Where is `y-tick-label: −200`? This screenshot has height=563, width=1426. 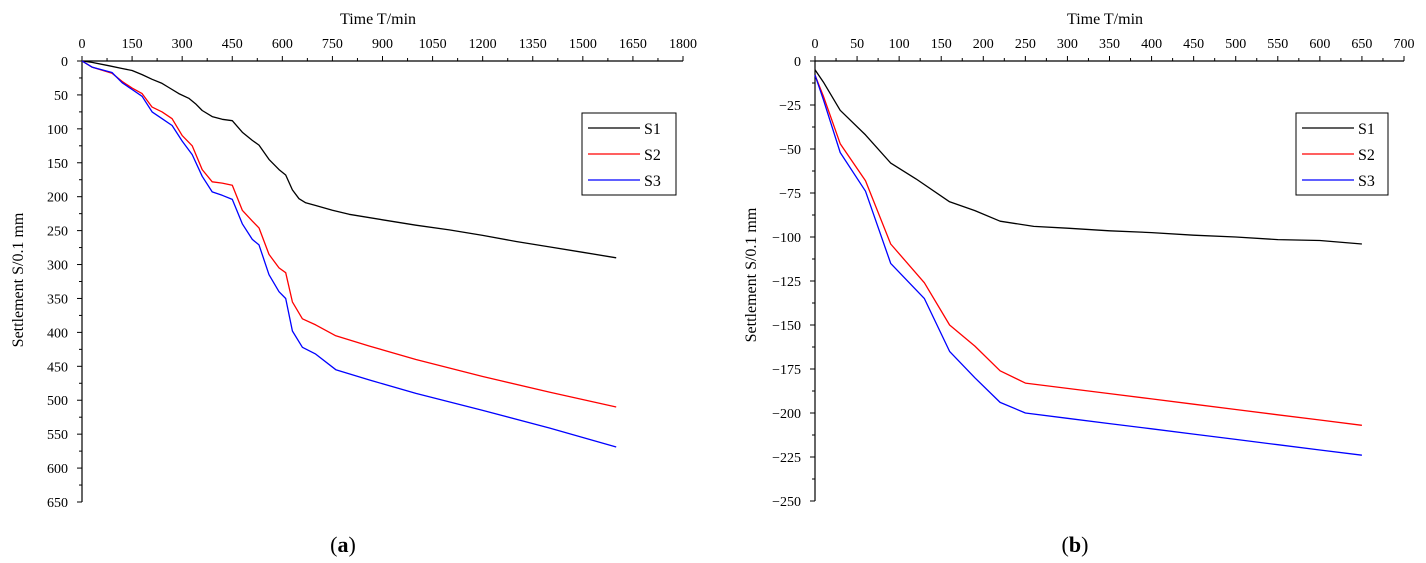
y-tick-label: −200 is located at coordinates (786, 414).